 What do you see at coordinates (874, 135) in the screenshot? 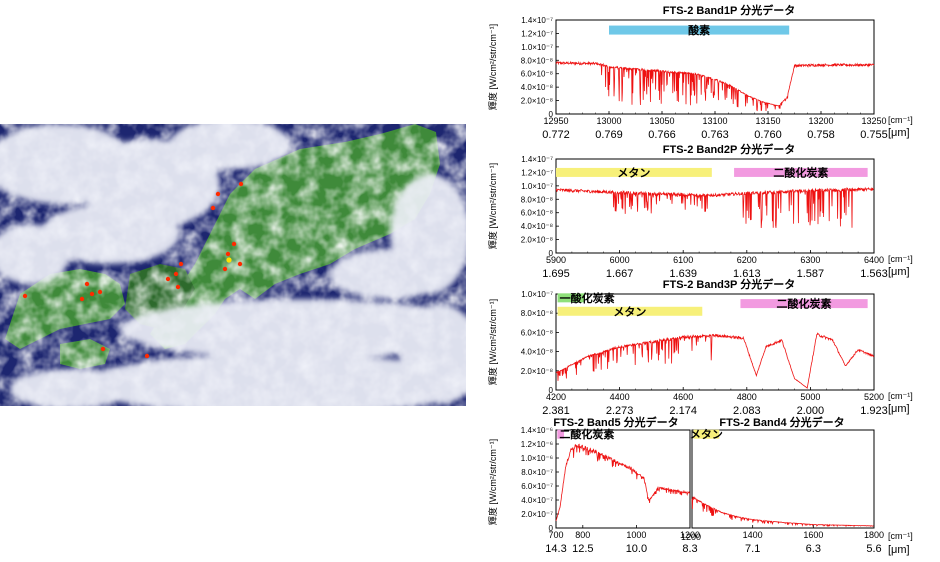
I see `x2-tick-label: 0.755` at bounding box center [874, 135].